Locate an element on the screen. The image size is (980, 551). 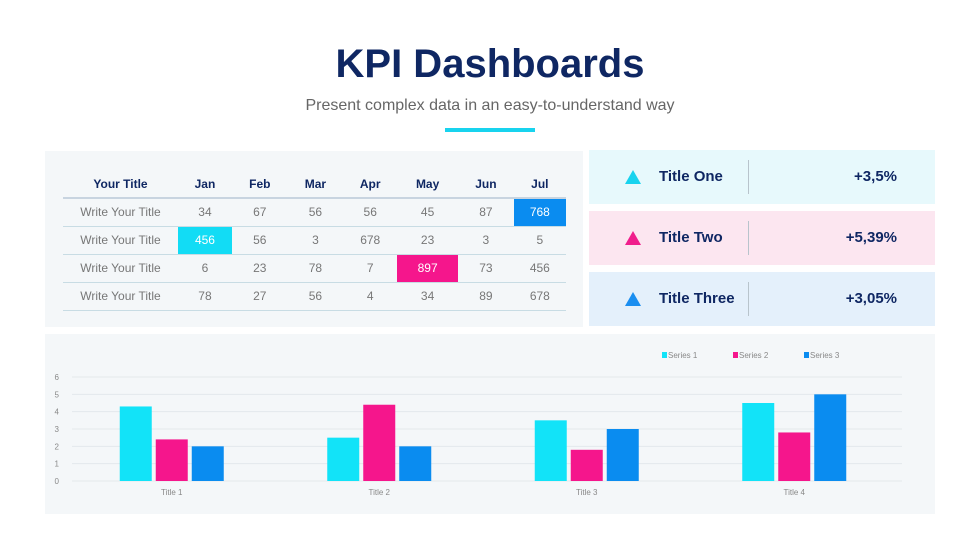
y-tick-label: 4 is located at coordinates (57, 412).